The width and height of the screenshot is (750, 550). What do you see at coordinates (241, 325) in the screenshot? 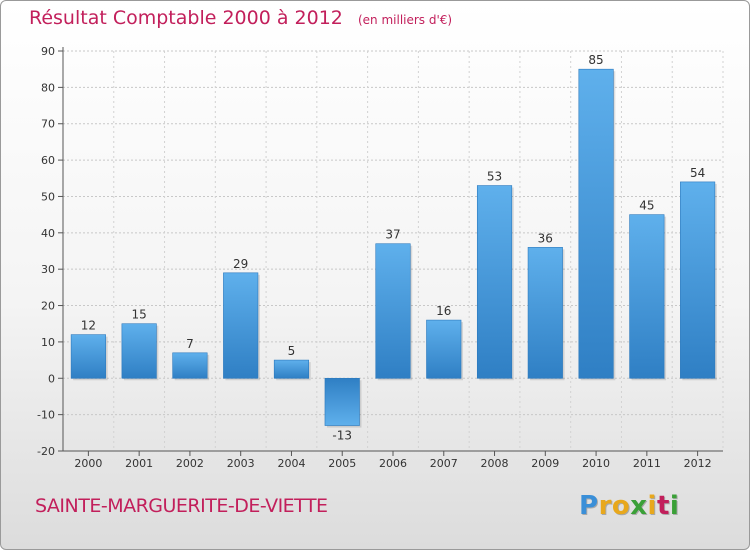
I see `bar-2003` at bounding box center [241, 325].